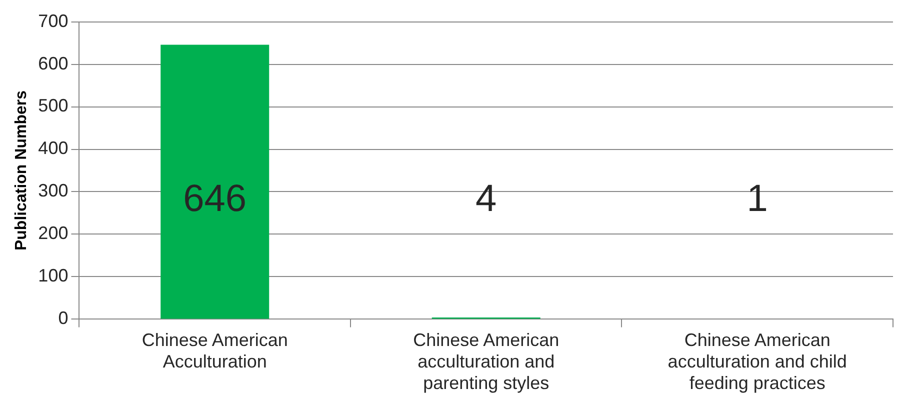  Describe the element at coordinates (757, 362) in the screenshot. I see `x-tick-label: Chinese American acculturation and child feeding practices` at that location.